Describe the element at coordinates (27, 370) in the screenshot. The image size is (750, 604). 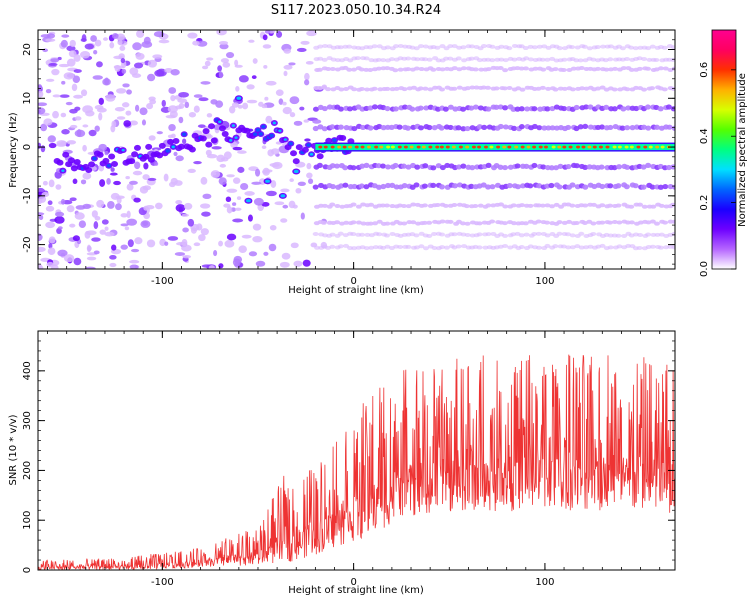
I see `snr-y-tick-label: 400` at that location.